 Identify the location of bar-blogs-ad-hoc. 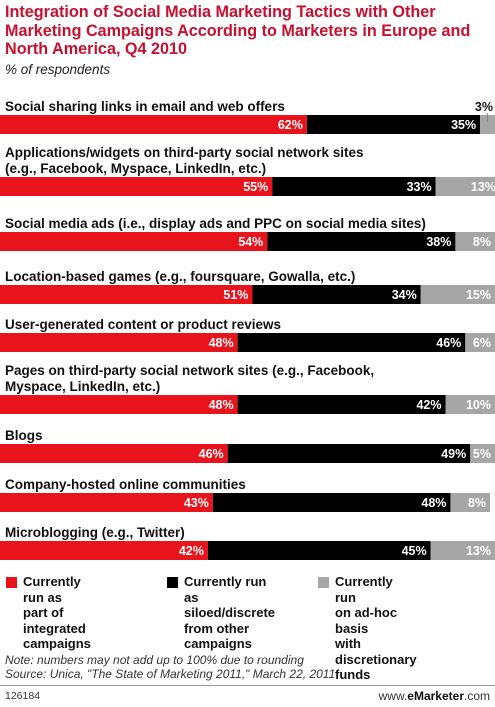
(482, 453).